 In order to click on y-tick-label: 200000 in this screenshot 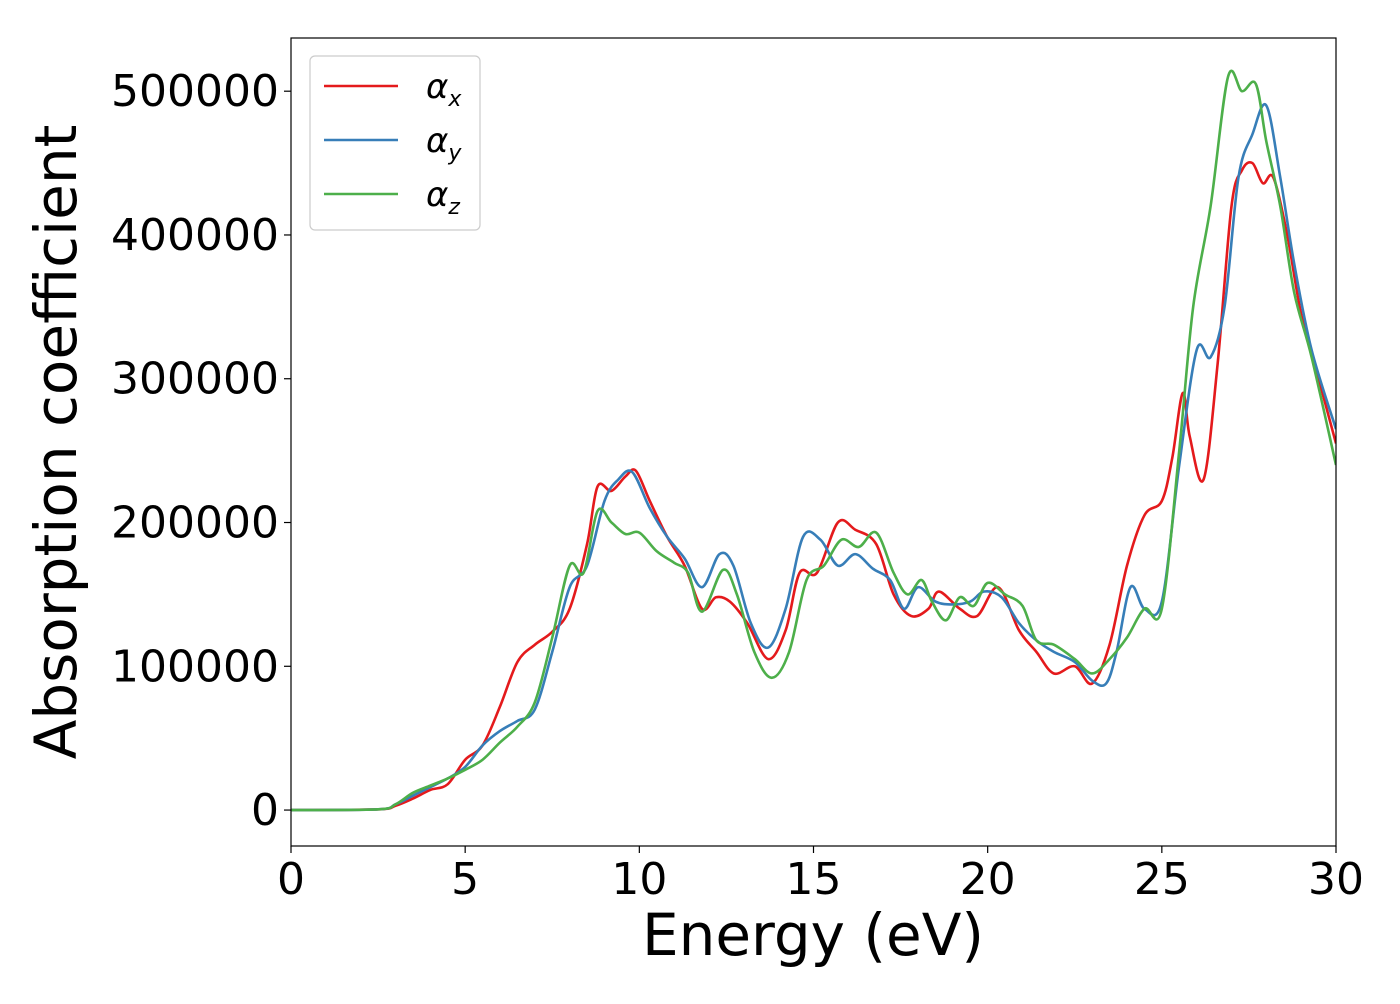, I will do `click(195, 523)`.